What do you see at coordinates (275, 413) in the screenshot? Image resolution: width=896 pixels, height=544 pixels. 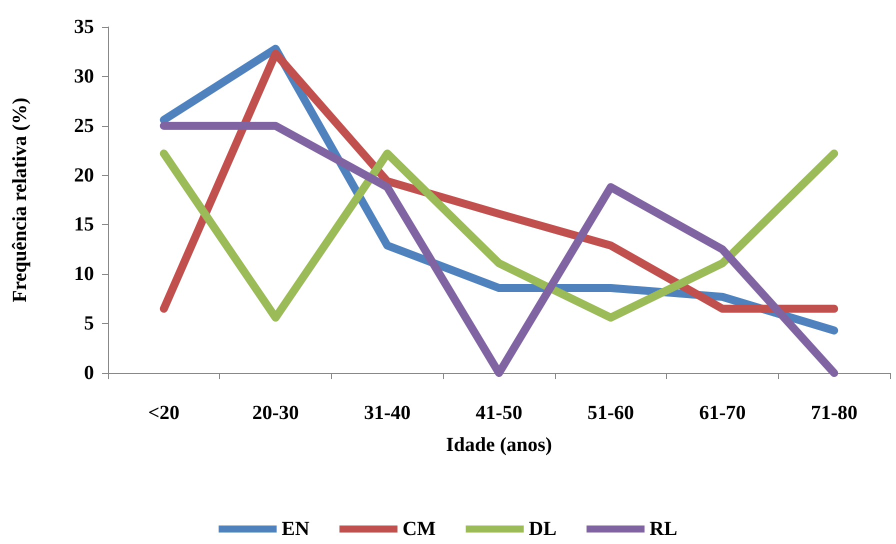 I see `x-tick-label: 20-30` at bounding box center [275, 413].